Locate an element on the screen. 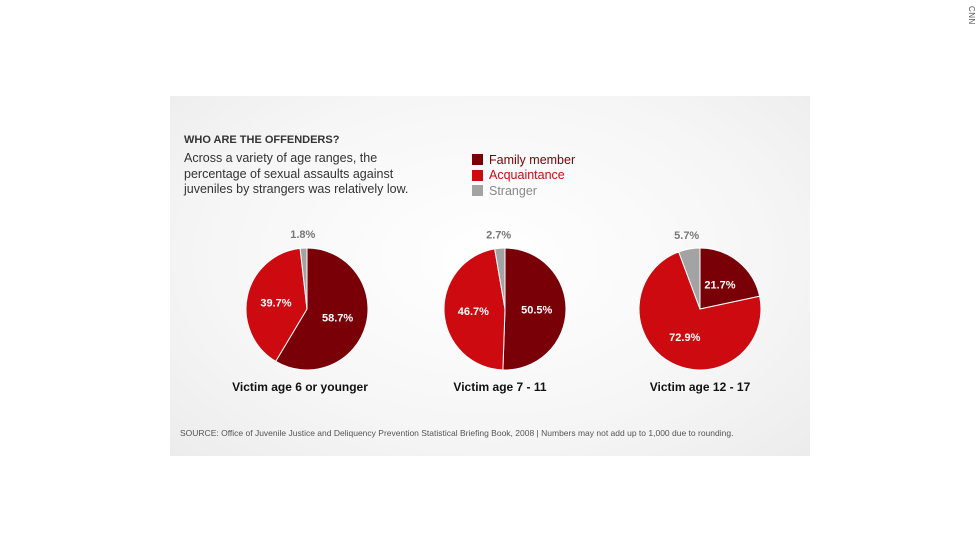 Image resolution: width=980 pixels, height=552 pixels. chart-title: WHO ARE THE OFFENDERS? is located at coordinates (262, 140).